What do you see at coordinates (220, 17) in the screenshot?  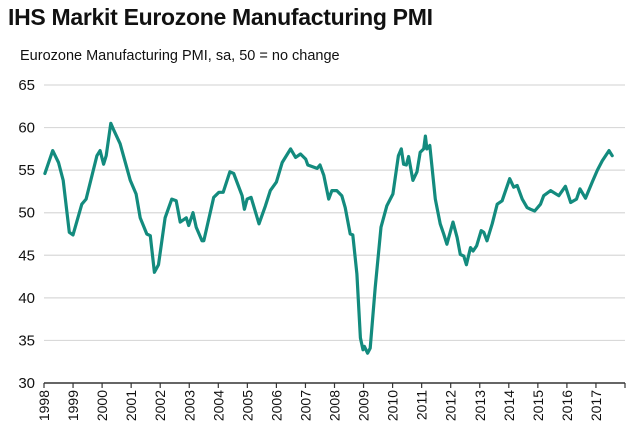 I see `chart-title: IHS Markit Eurozone Manufacturing PMI` at bounding box center [220, 17].